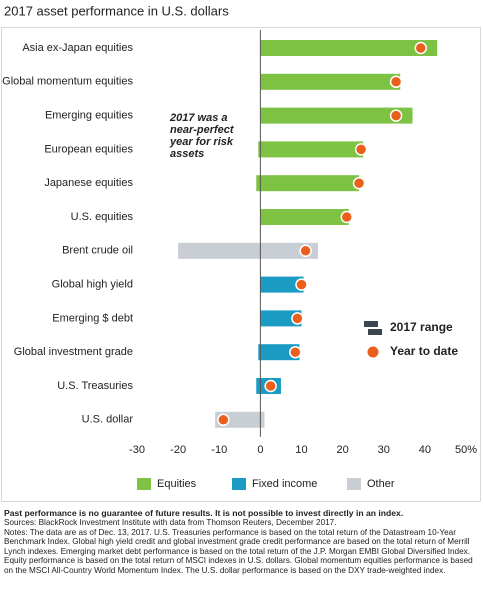 This screenshot has height=607, width=483. I want to click on x-tick-label: 40, so click(425, 450).